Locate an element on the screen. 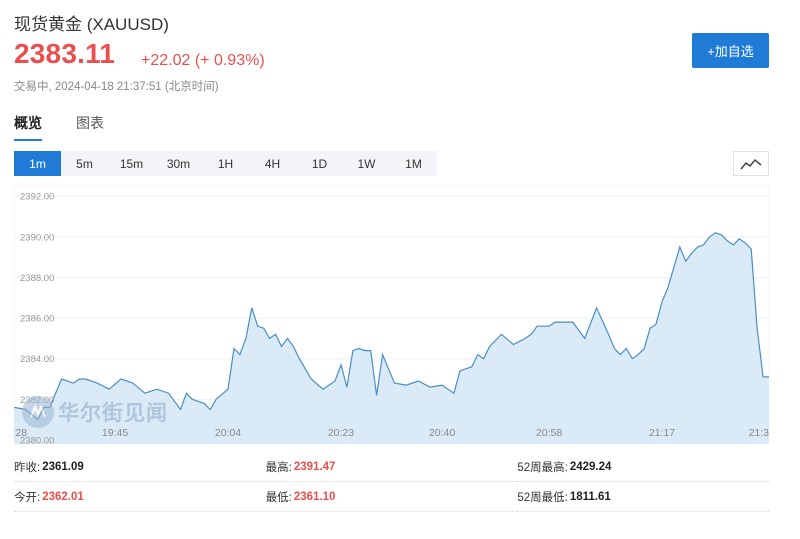 The height and width of the screenshot is (539, 800). stat-low: 最低: 2361.10 is located at coordinates (391, 497).